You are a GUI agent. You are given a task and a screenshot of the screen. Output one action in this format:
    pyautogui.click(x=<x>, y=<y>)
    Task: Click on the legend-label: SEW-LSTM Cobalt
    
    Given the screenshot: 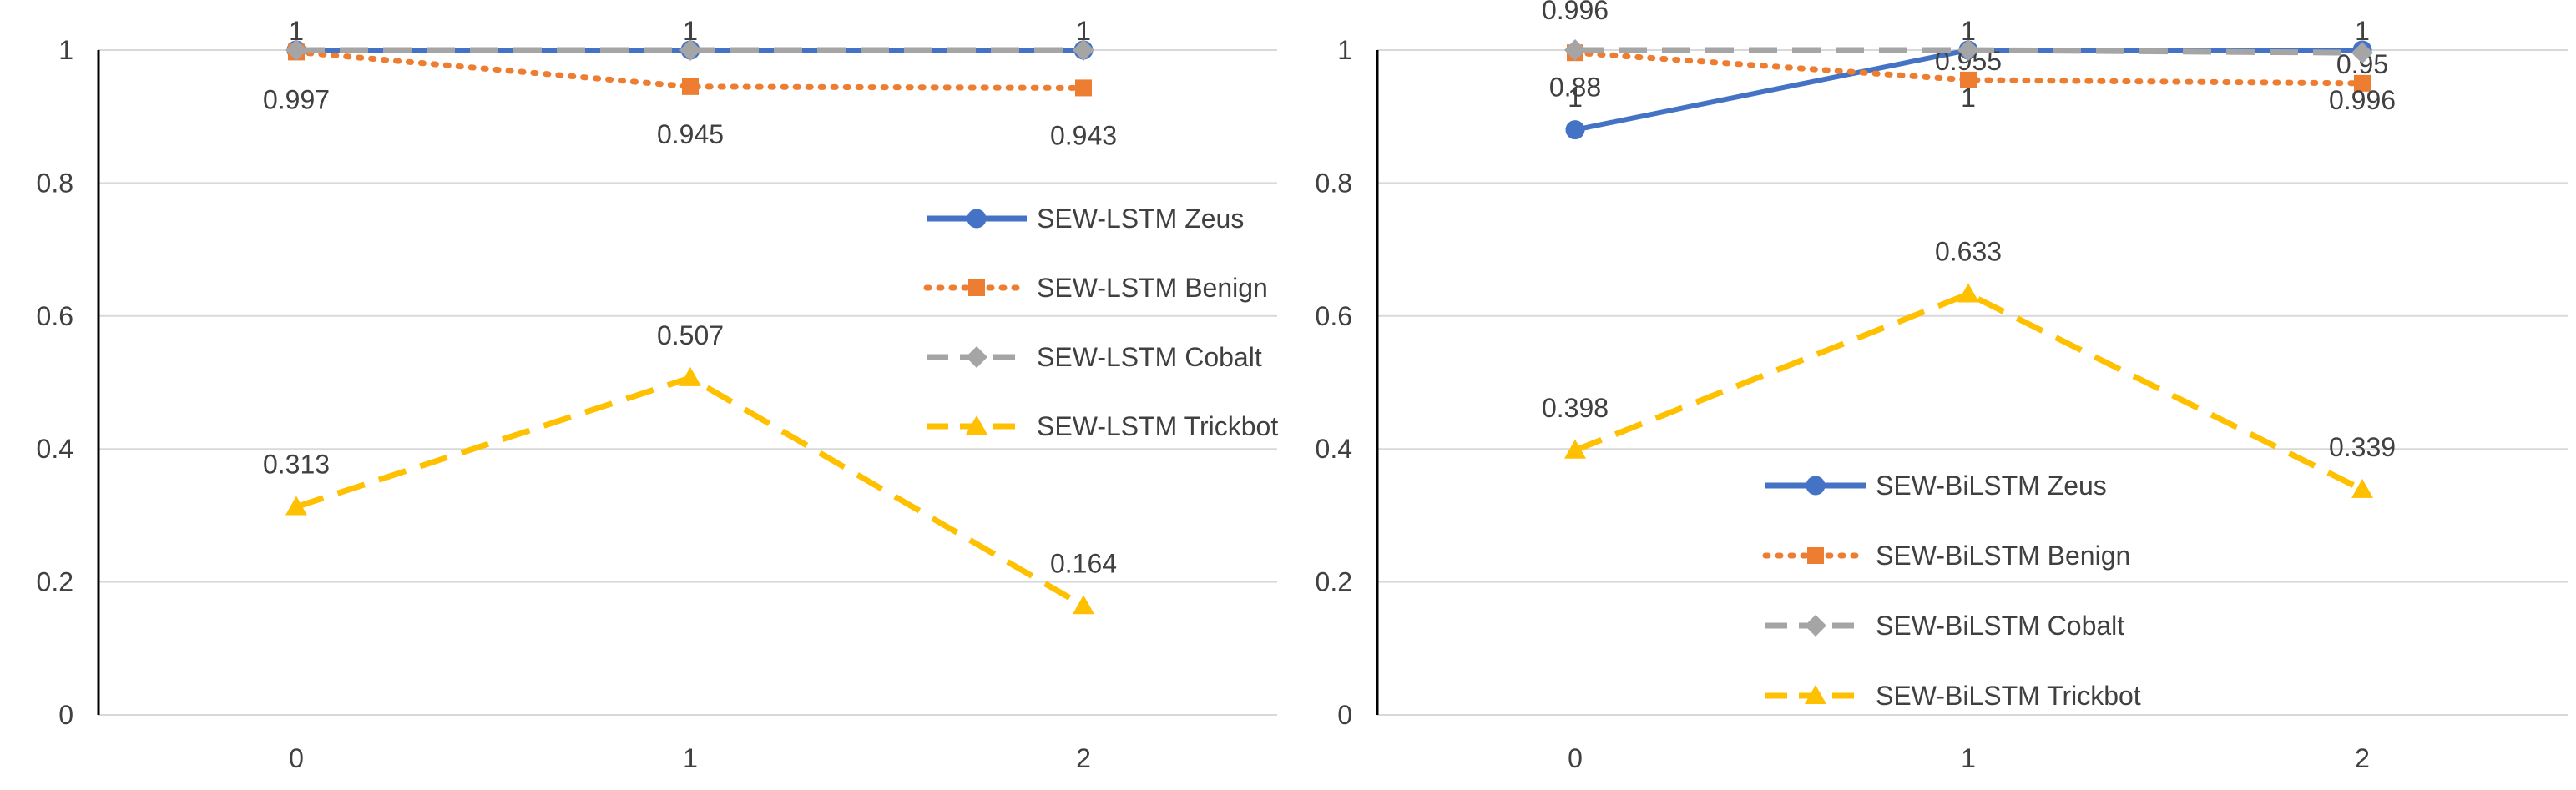 What is the action you would take?
    pyautogui.click(x=1149, y=357)
    